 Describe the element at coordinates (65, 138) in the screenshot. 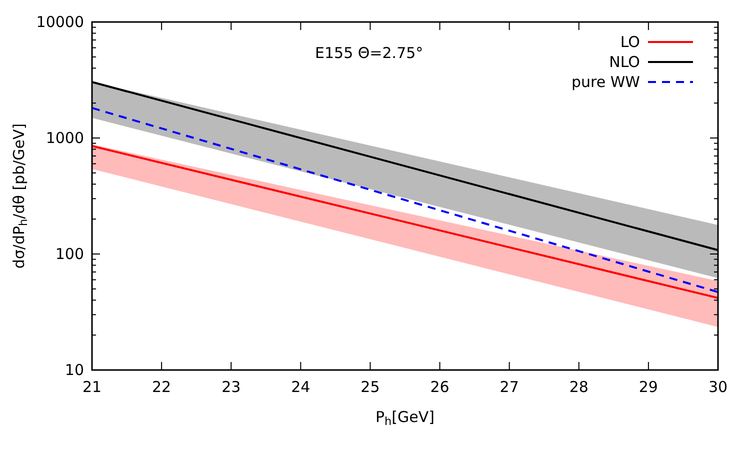

I see `y-tick-label: 1000` at that location.